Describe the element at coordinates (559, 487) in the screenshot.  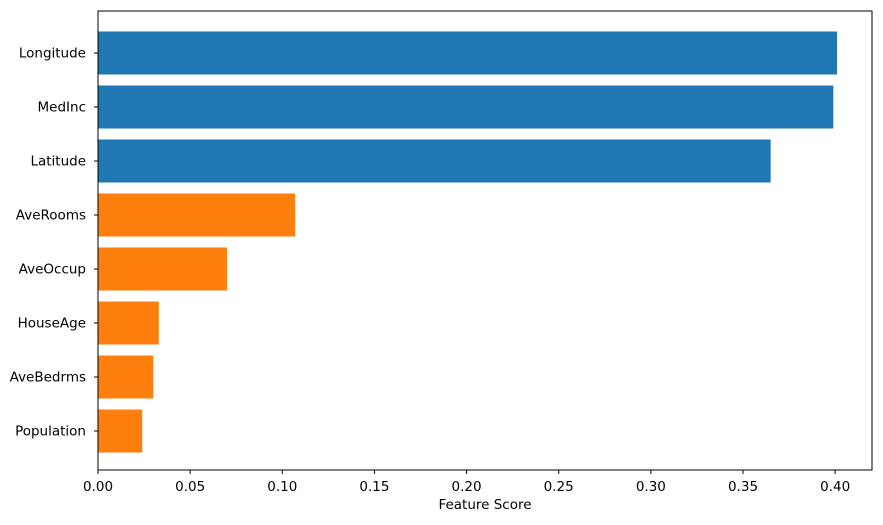
I see `x-tick-label: 0.25` at that location.